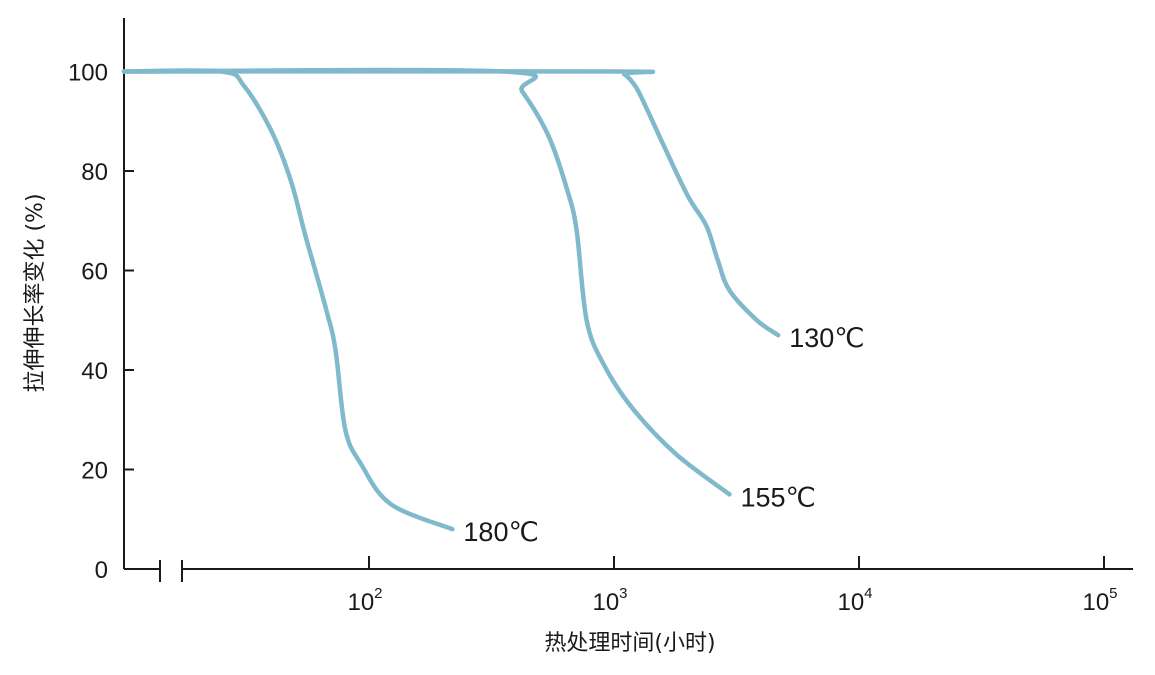  Describe the element at coordinates (94, 172) in the screenshot. I see `y-tick-label: 80` at that location.